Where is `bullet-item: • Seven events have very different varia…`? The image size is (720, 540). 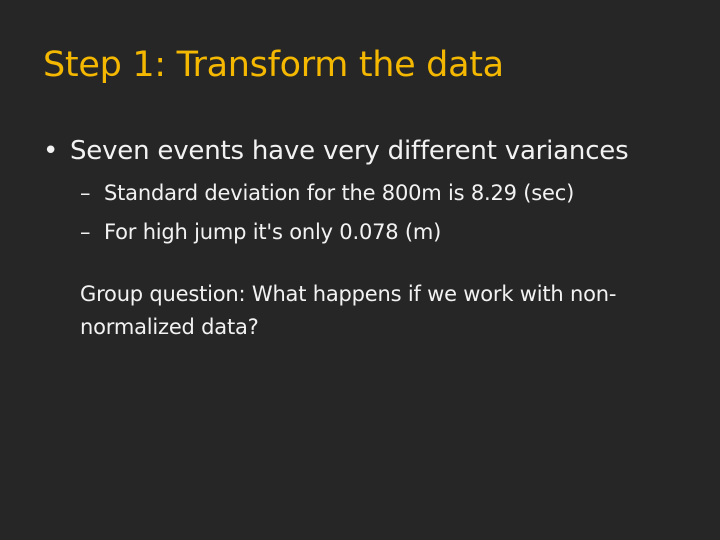 bullet-item: • Seven events have very different varia… is located at coordinates (363, 151).